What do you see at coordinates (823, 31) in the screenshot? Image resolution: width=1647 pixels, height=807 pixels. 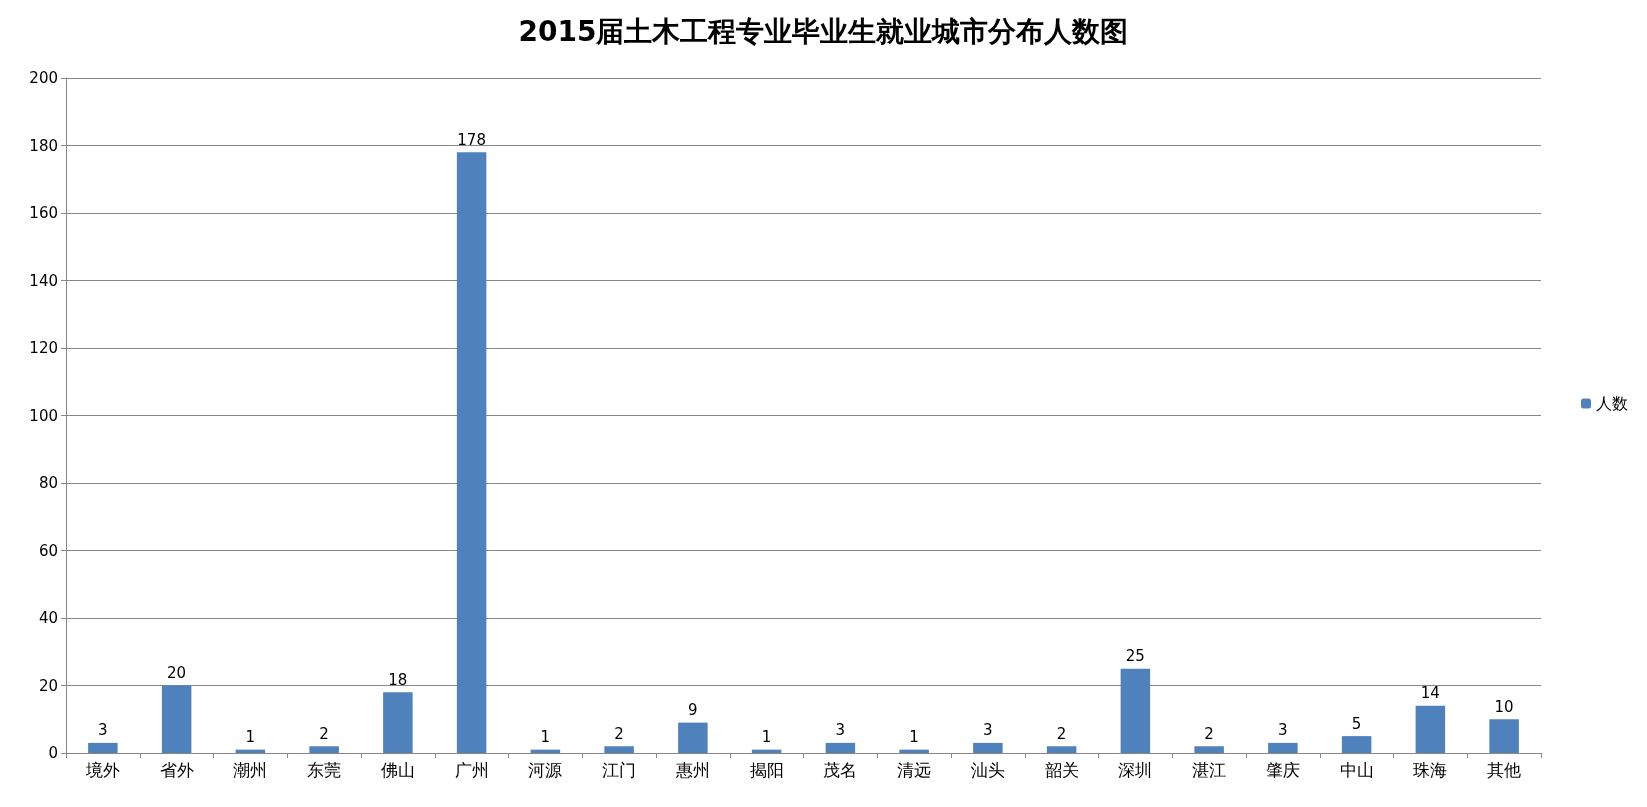 I see `chart-title: 2015届土木工程专业毕业生就业城市分布人数图` at bounding box center [823, 31].